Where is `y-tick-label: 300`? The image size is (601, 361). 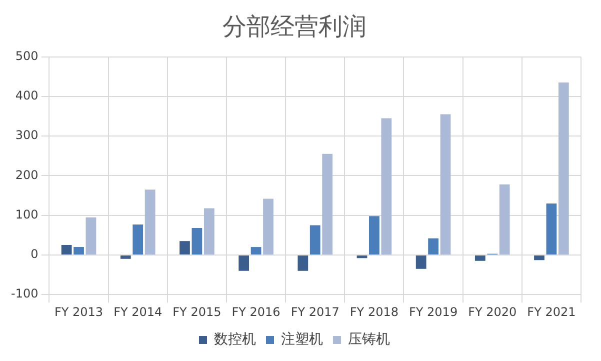
y-tick-label: 300 is located at coordinates (26, 135).